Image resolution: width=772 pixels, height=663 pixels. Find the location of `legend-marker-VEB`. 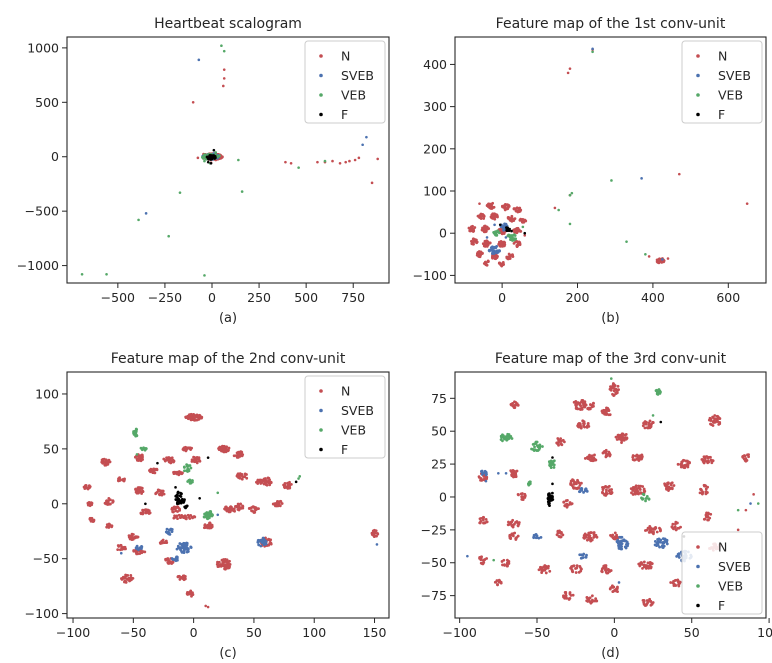

legend-marker-VEB is located at coordinates (321, 95).